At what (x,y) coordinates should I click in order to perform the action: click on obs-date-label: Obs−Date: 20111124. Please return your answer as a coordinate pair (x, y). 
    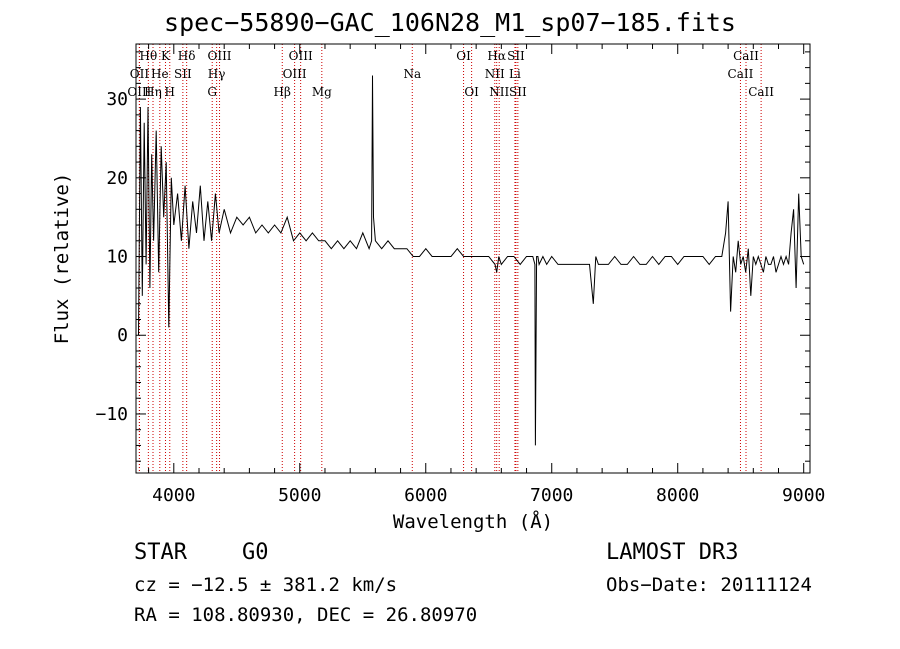
    Looking at the image, I should click on (709, 585).